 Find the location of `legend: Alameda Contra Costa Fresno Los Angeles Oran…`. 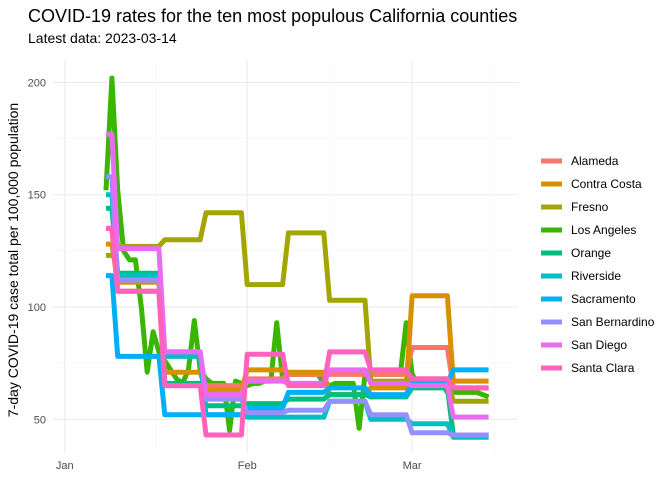

legend: Alameda Contra Costa Fresno Los Angeles Oran… is located at coordinates (598, 264).